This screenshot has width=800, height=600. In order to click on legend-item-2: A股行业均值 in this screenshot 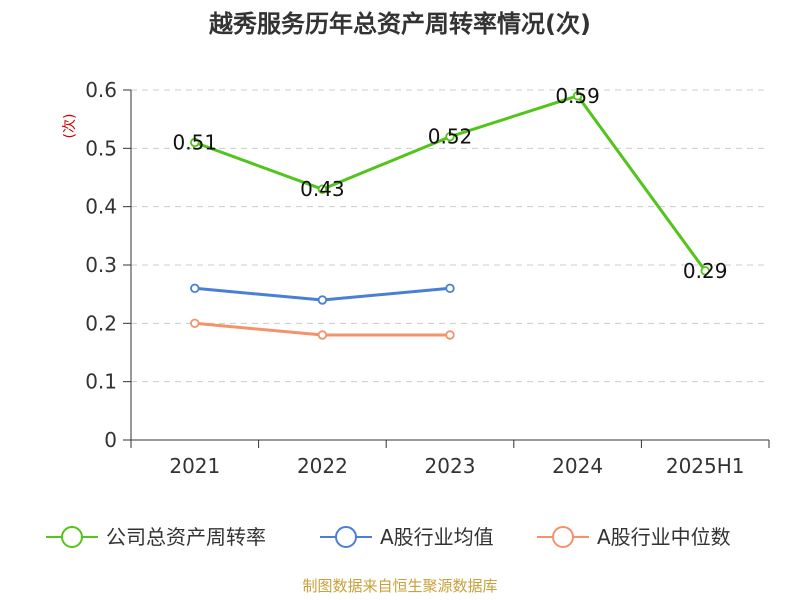, I will do `click(407, 537)`.